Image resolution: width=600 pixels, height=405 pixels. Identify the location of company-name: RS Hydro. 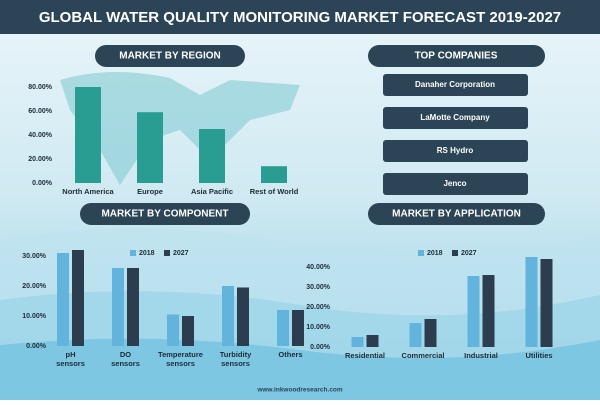
(455, 150).